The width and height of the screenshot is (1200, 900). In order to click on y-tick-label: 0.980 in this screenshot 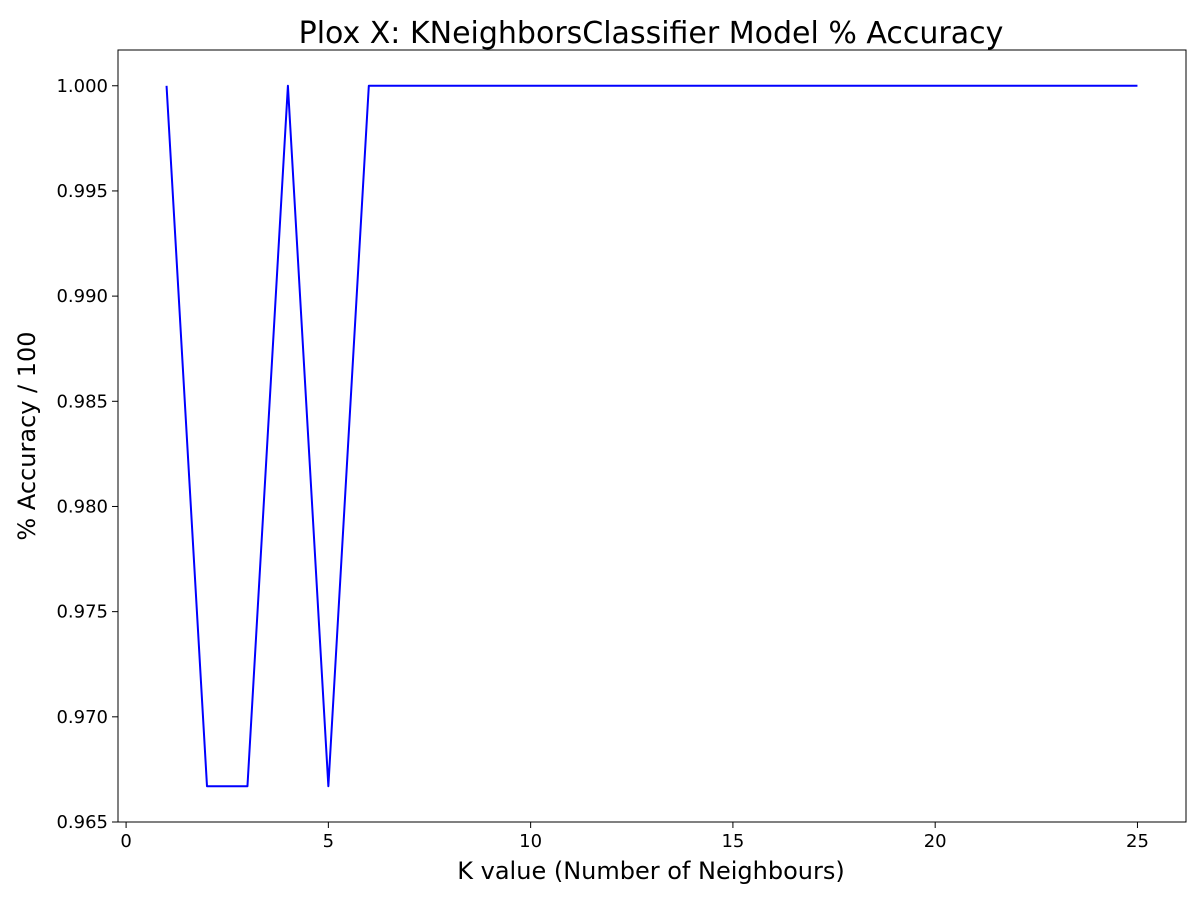, I will do `click(82, 506)`.